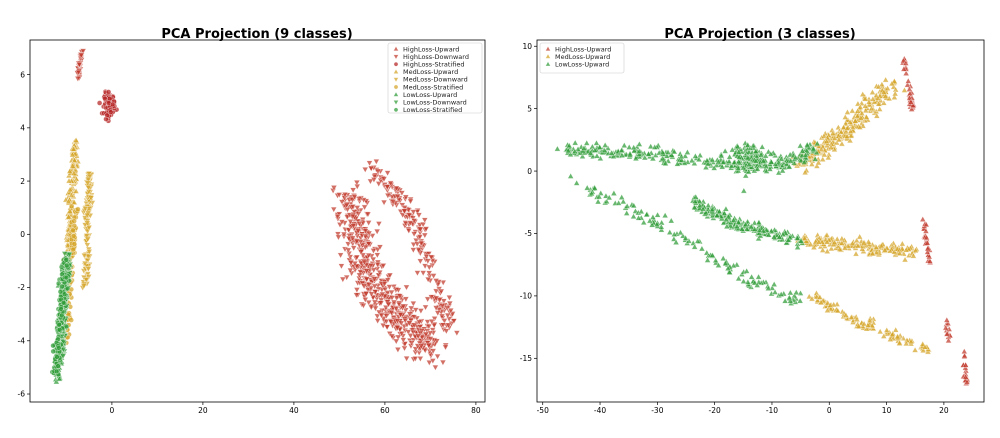 The image size is (1000, 438). Describe the element at coordinates (433, 87) in the screenshot. I see `legend-label: MedLoss-Stratified` at that location.